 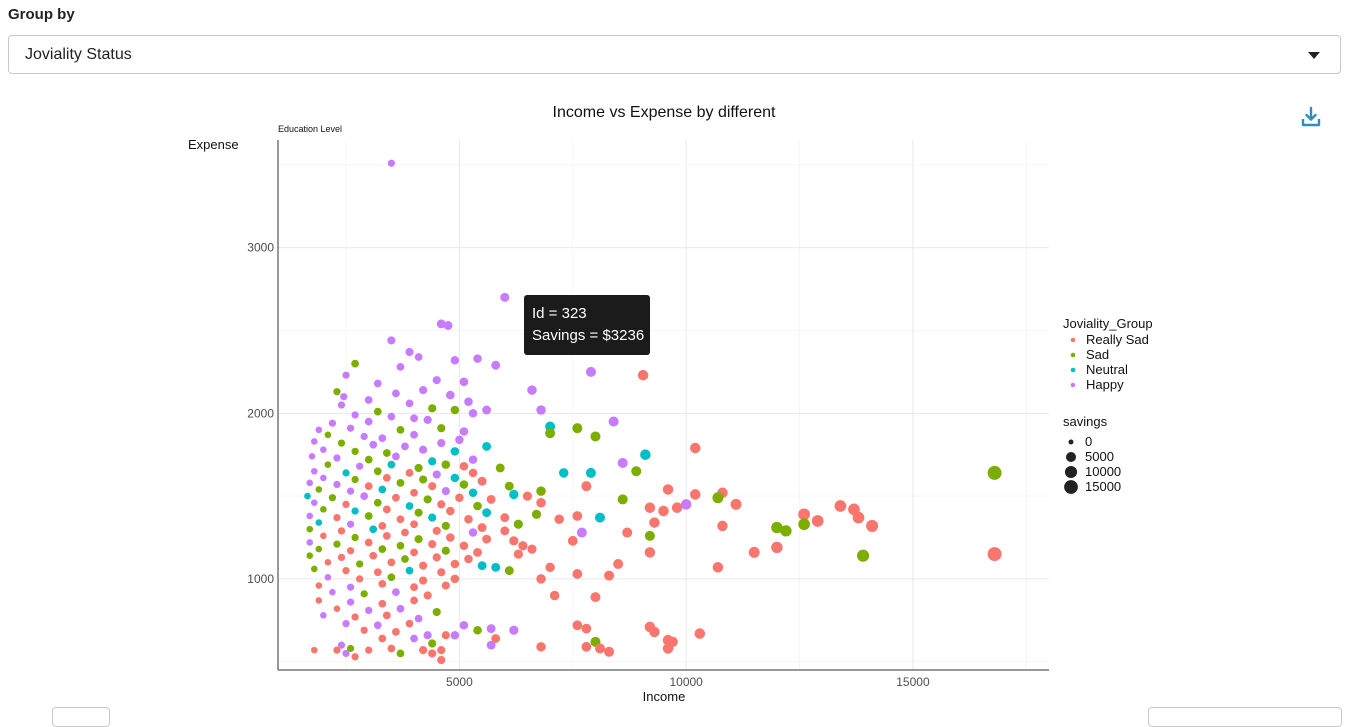 What do you see at coordinates (674, 54) in the screenshot?
I see `group-by-select: Joviality Status` at bounding box center [674, 54].